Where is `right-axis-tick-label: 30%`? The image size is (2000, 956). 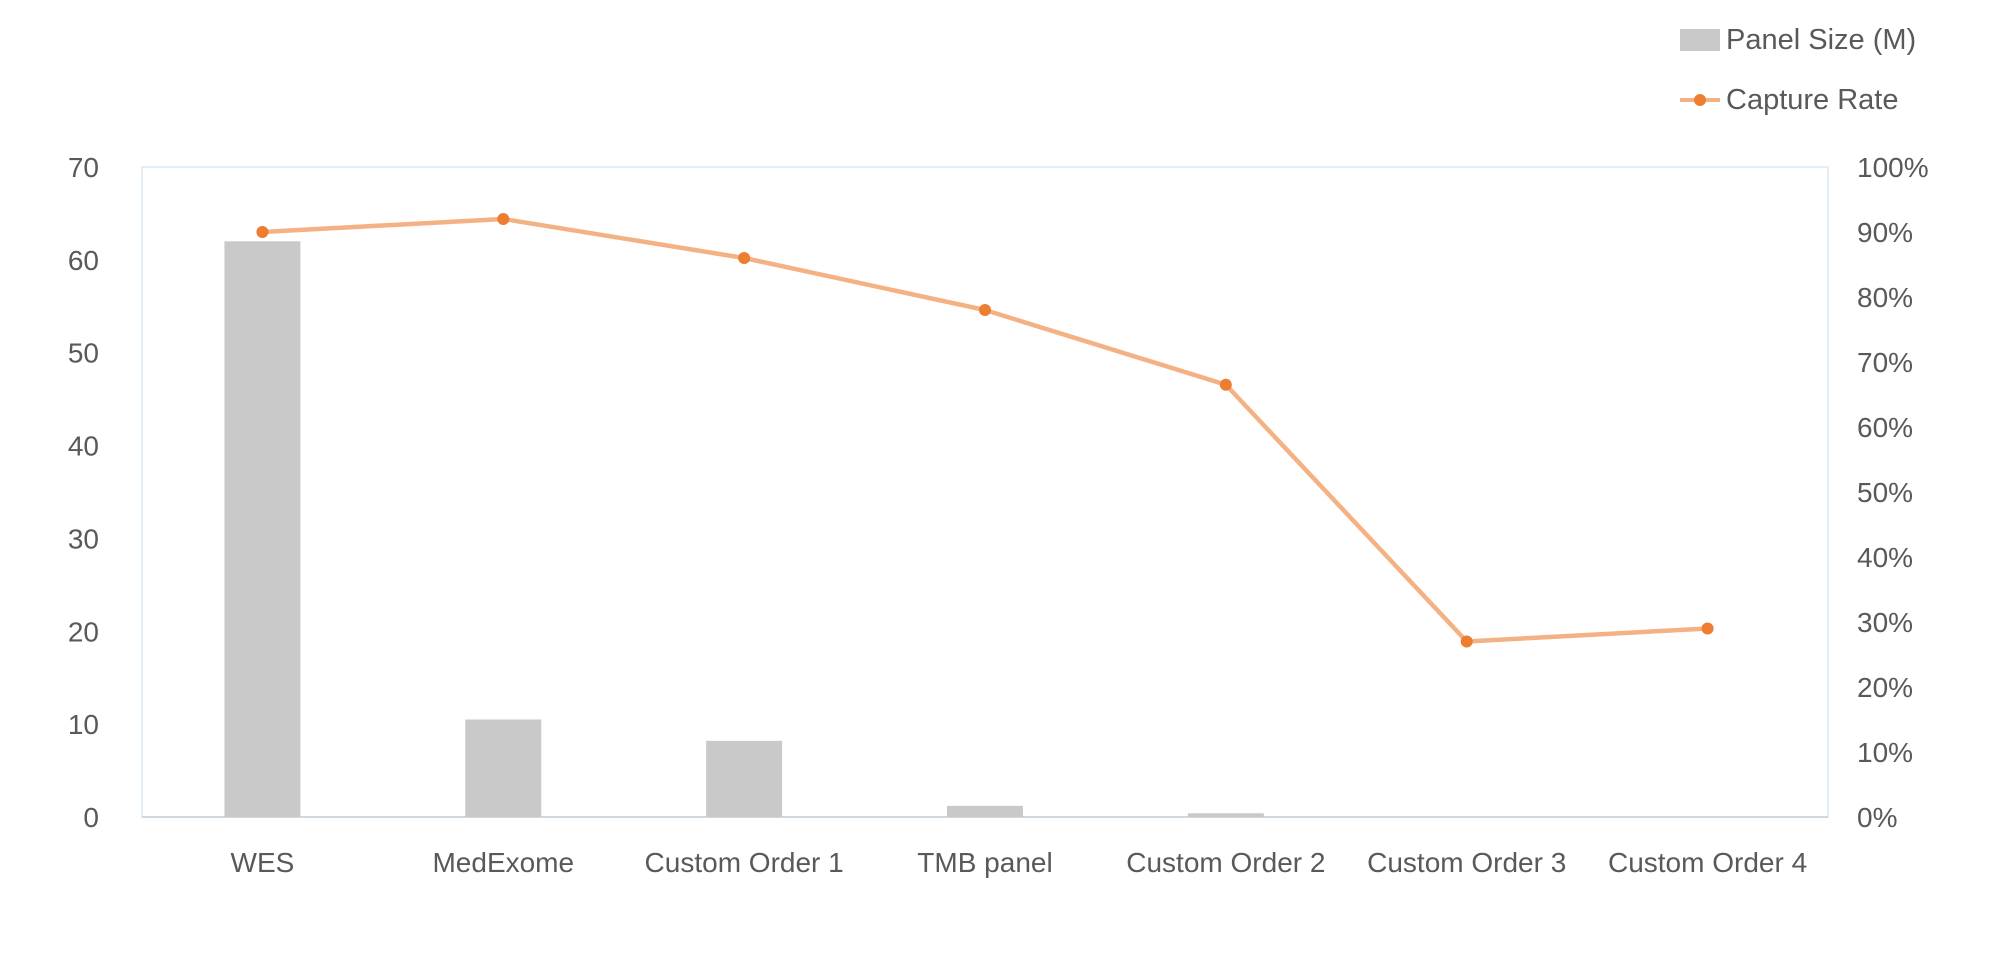
right-axis-tick-label: 30% is located at coordinates (1885, 622).